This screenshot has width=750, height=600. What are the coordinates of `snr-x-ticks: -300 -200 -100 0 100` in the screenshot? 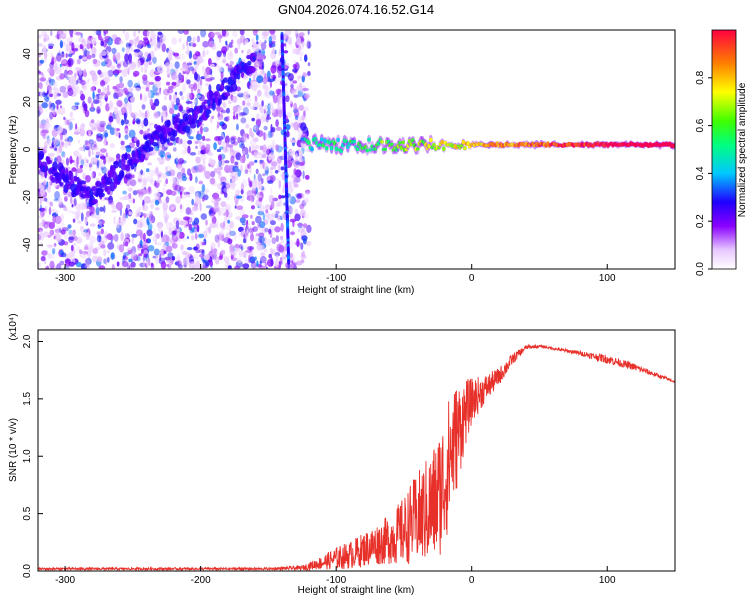 It's located at (335, 576).